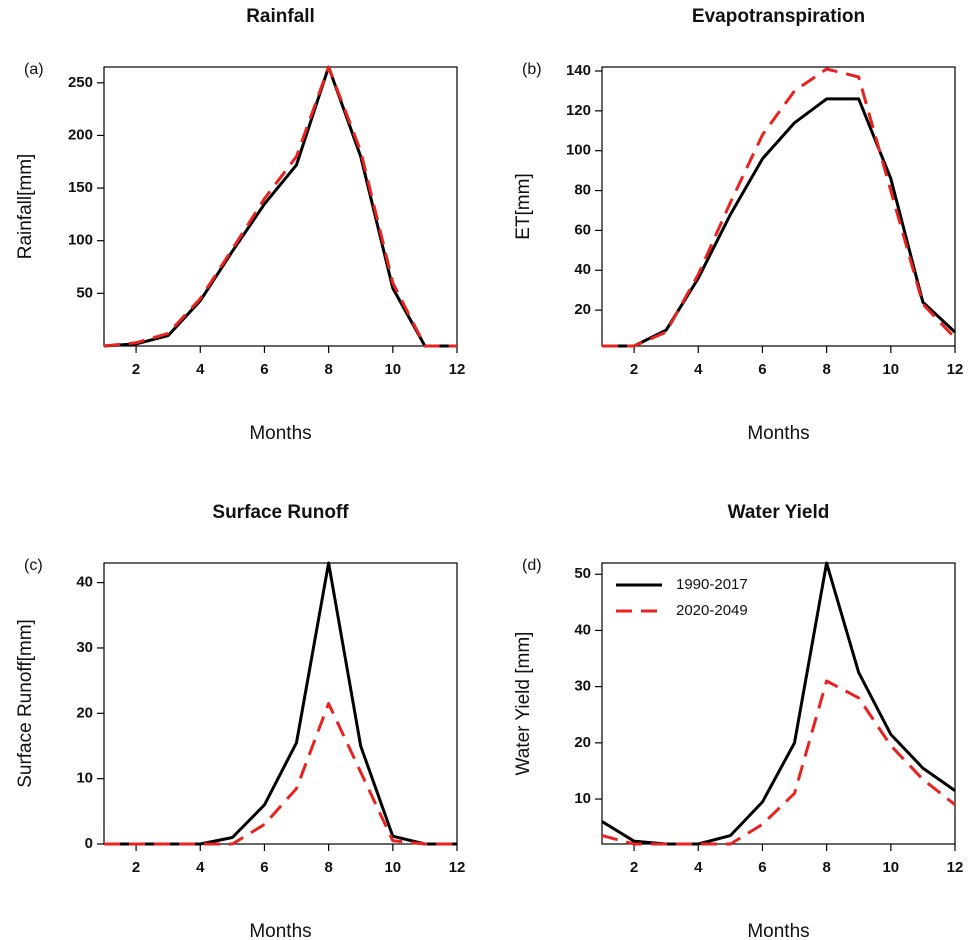 The width and height of the screenshot is (968, 940). I want to click on chart-title: Evapotranspiration, so click(778, 16).